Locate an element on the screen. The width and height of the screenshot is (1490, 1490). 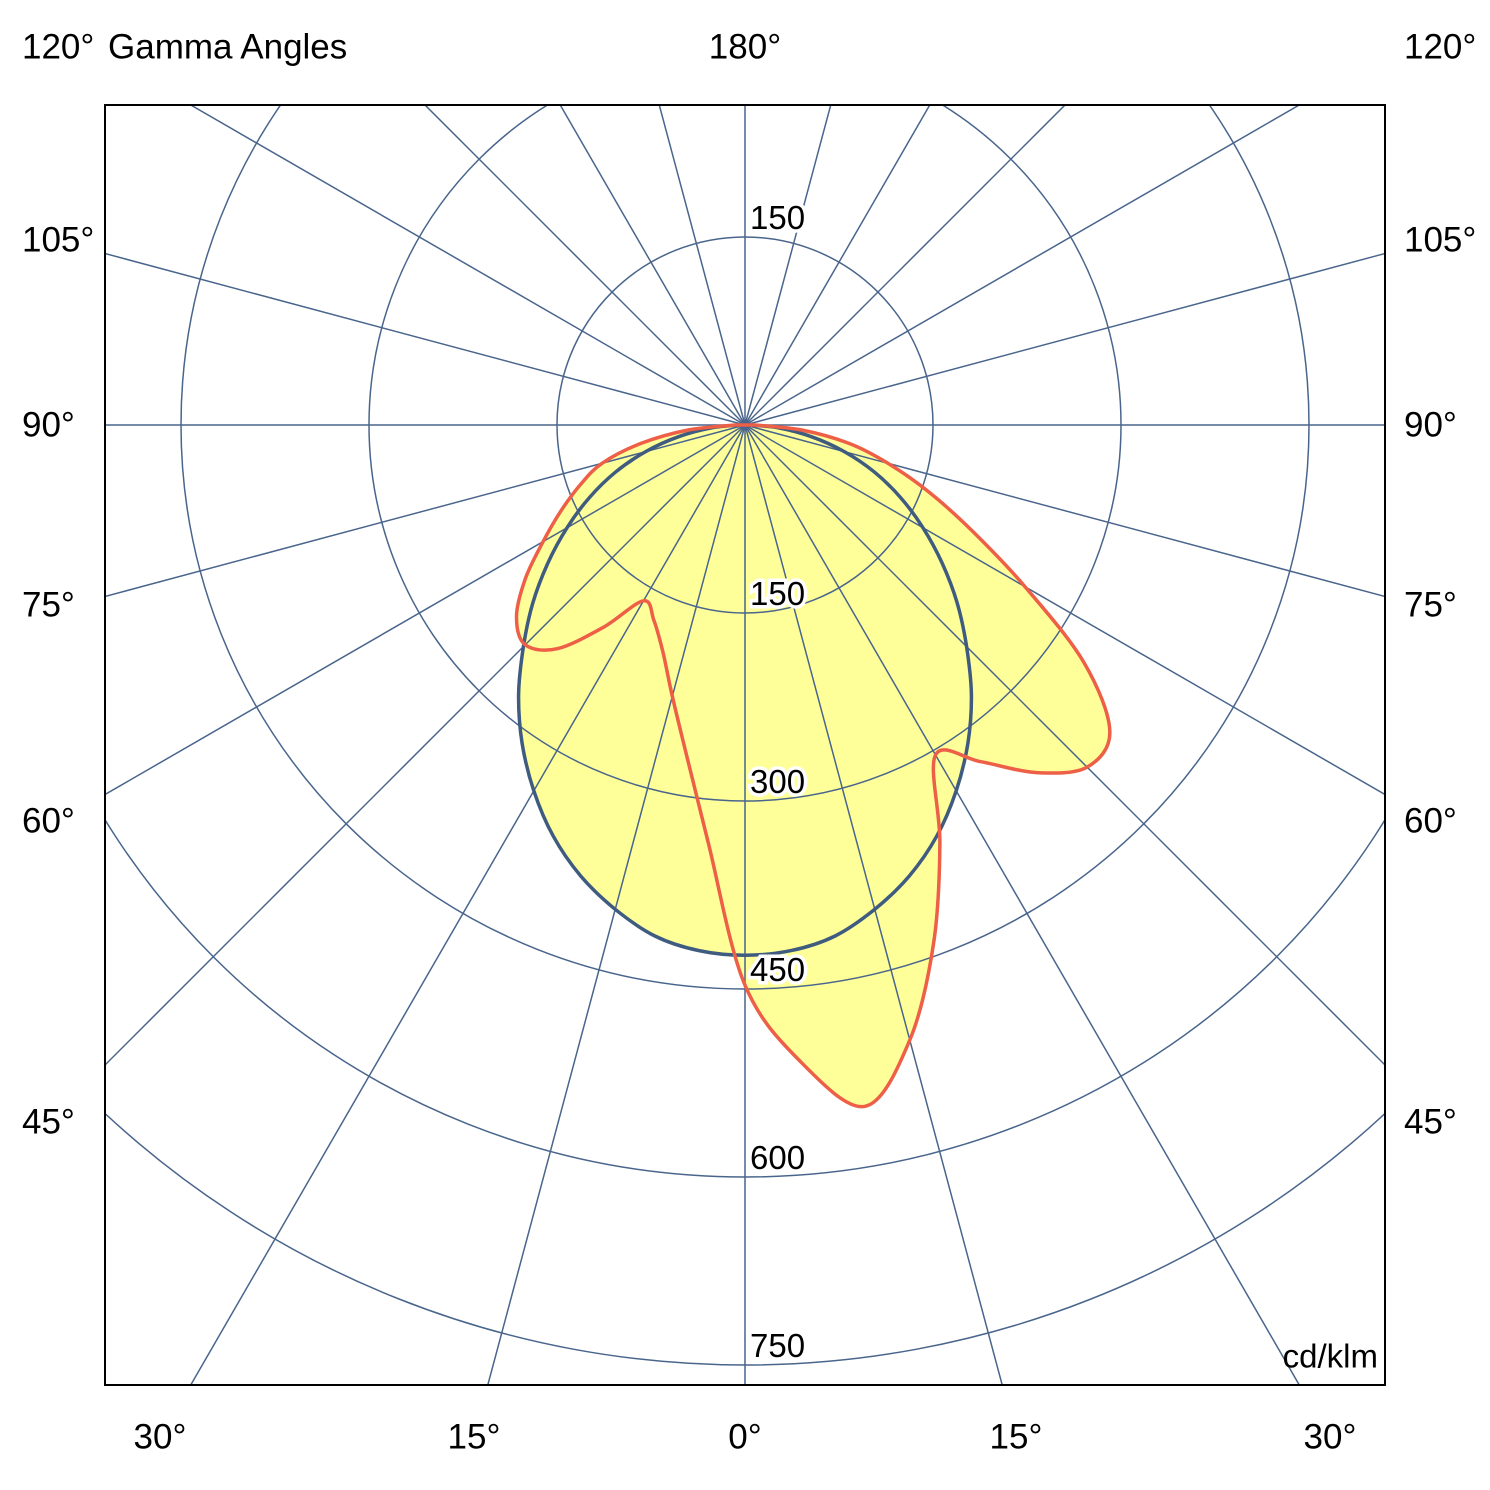
angle-label-bottom-15r: 15° is located at coordinates (1016, 1437).